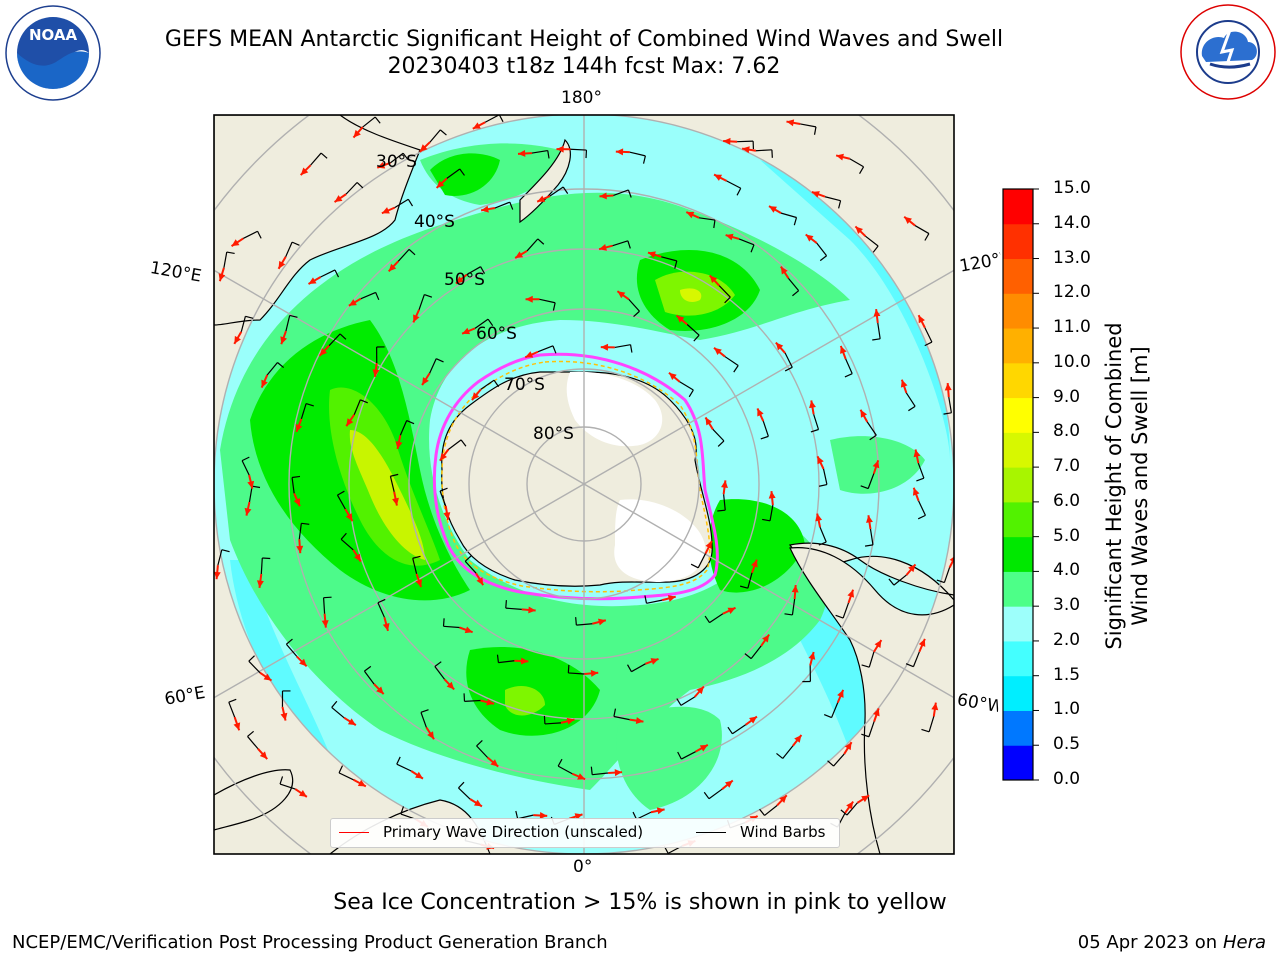 This screenshot has height=960, width=1280. I want to click on noaa-logo-text: NOAA, so click(53, 35).